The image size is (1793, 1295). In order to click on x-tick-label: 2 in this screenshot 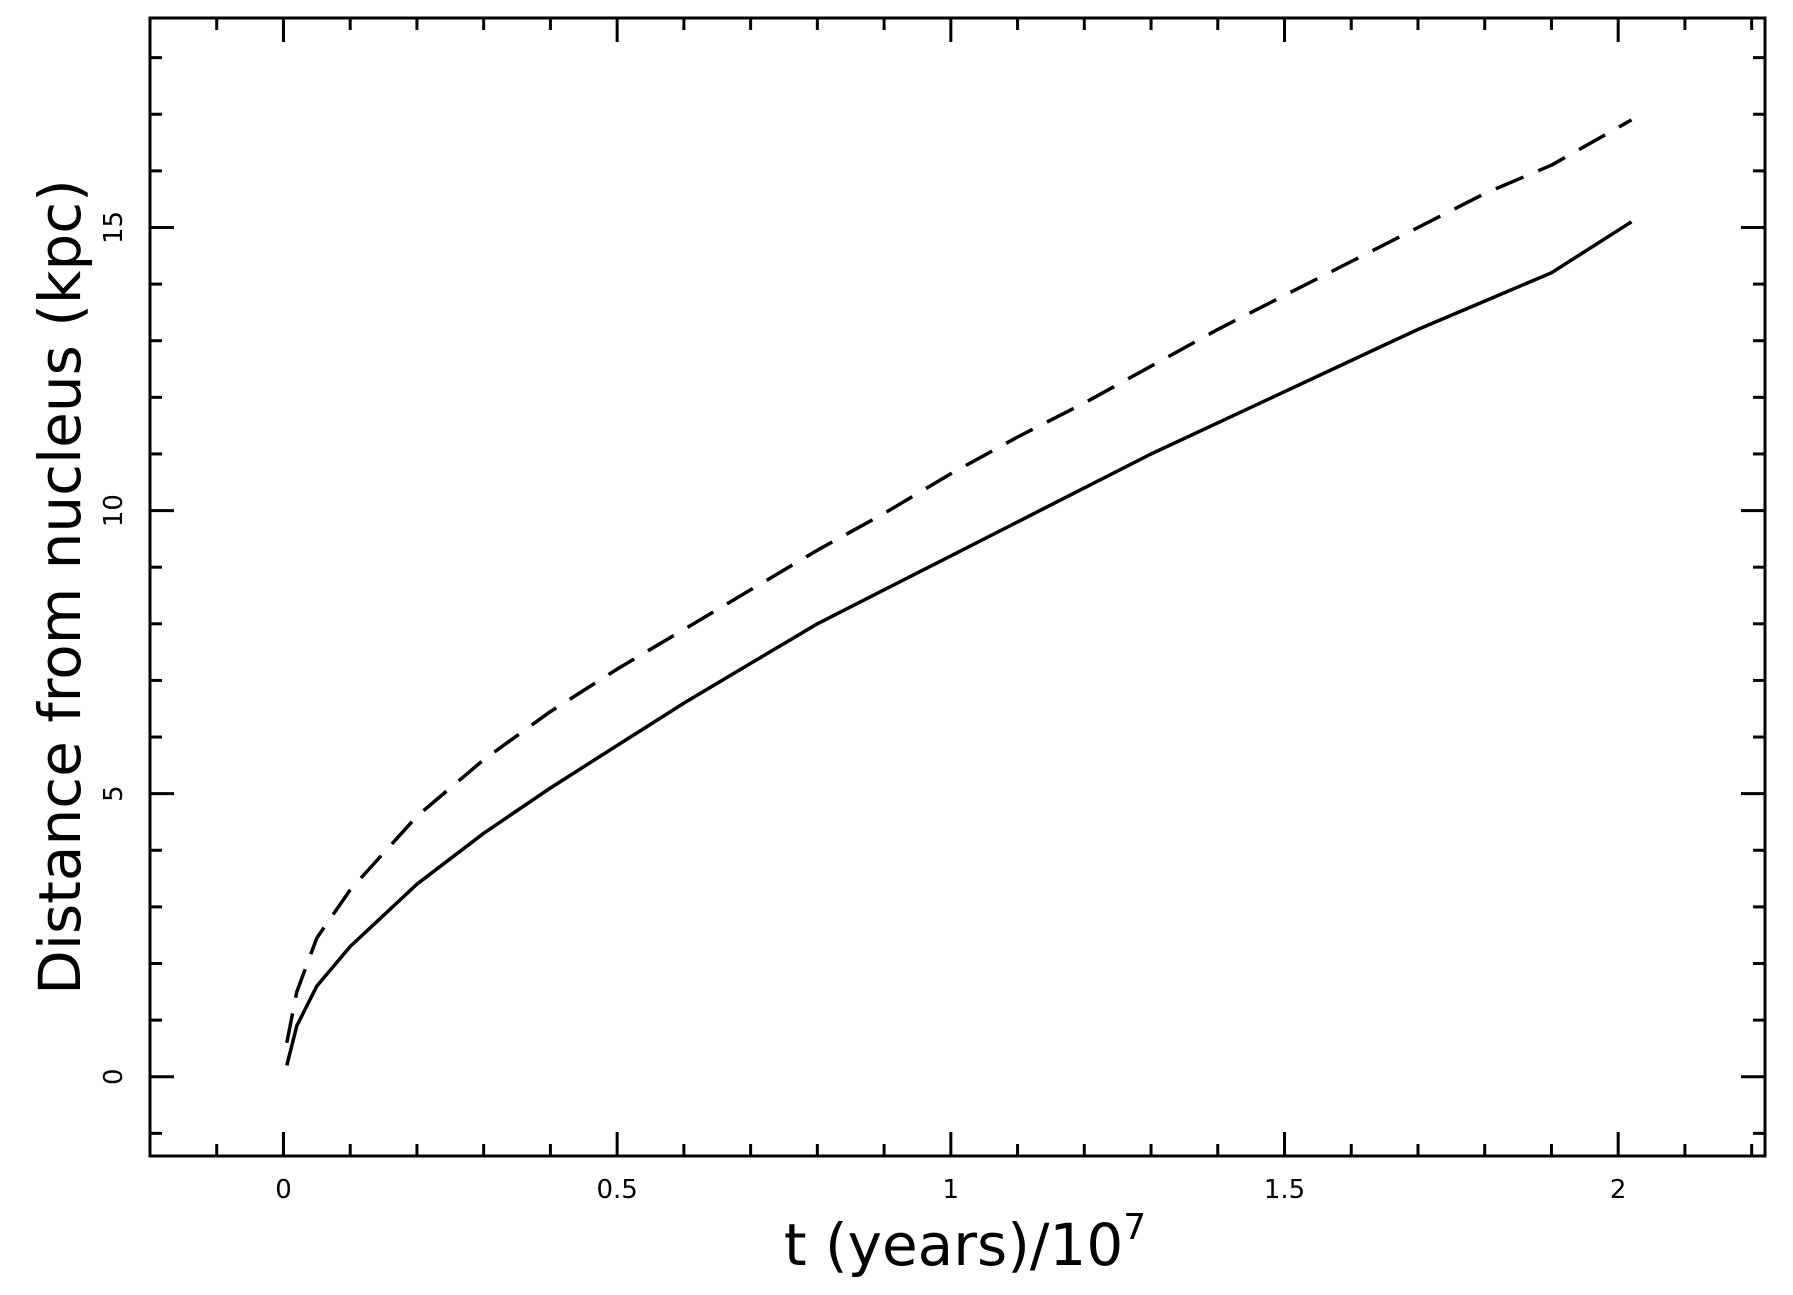, I will do `click(1618, 1190)`.